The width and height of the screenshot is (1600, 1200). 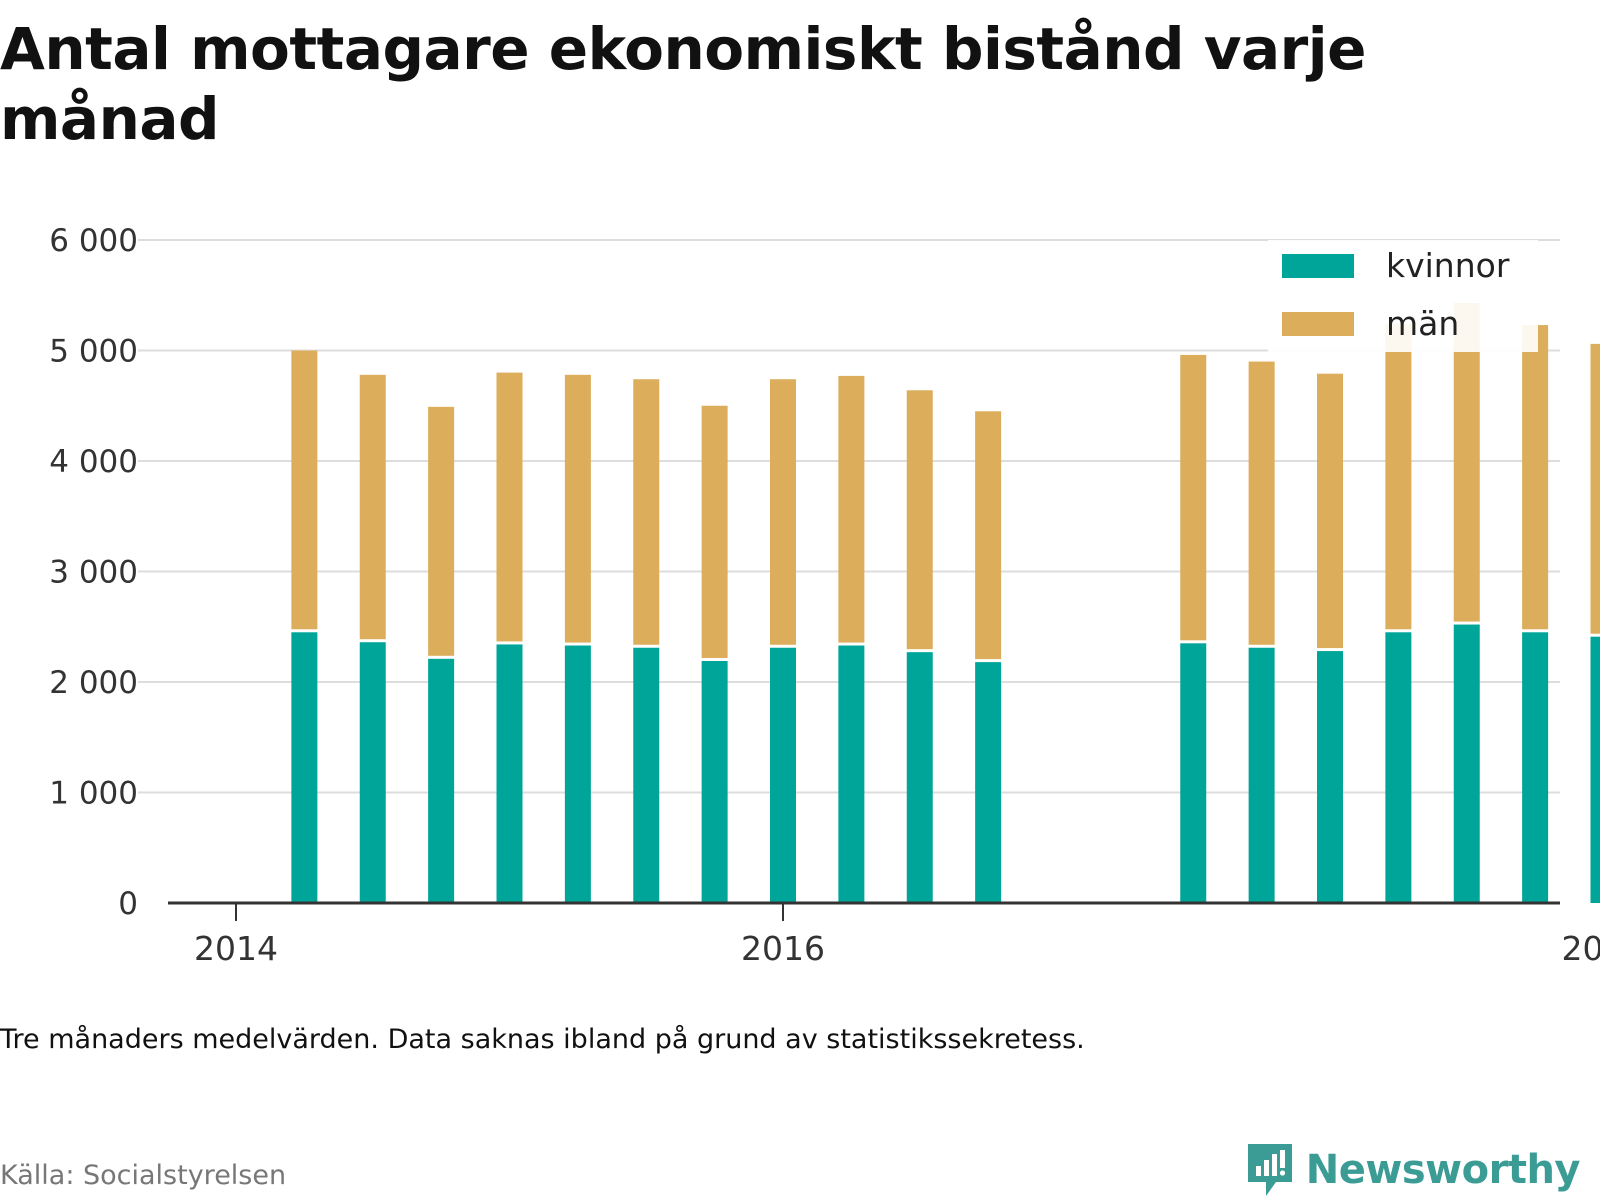 I want to click on x-axis: 20142016201920212023, so click(x=884, y=934).